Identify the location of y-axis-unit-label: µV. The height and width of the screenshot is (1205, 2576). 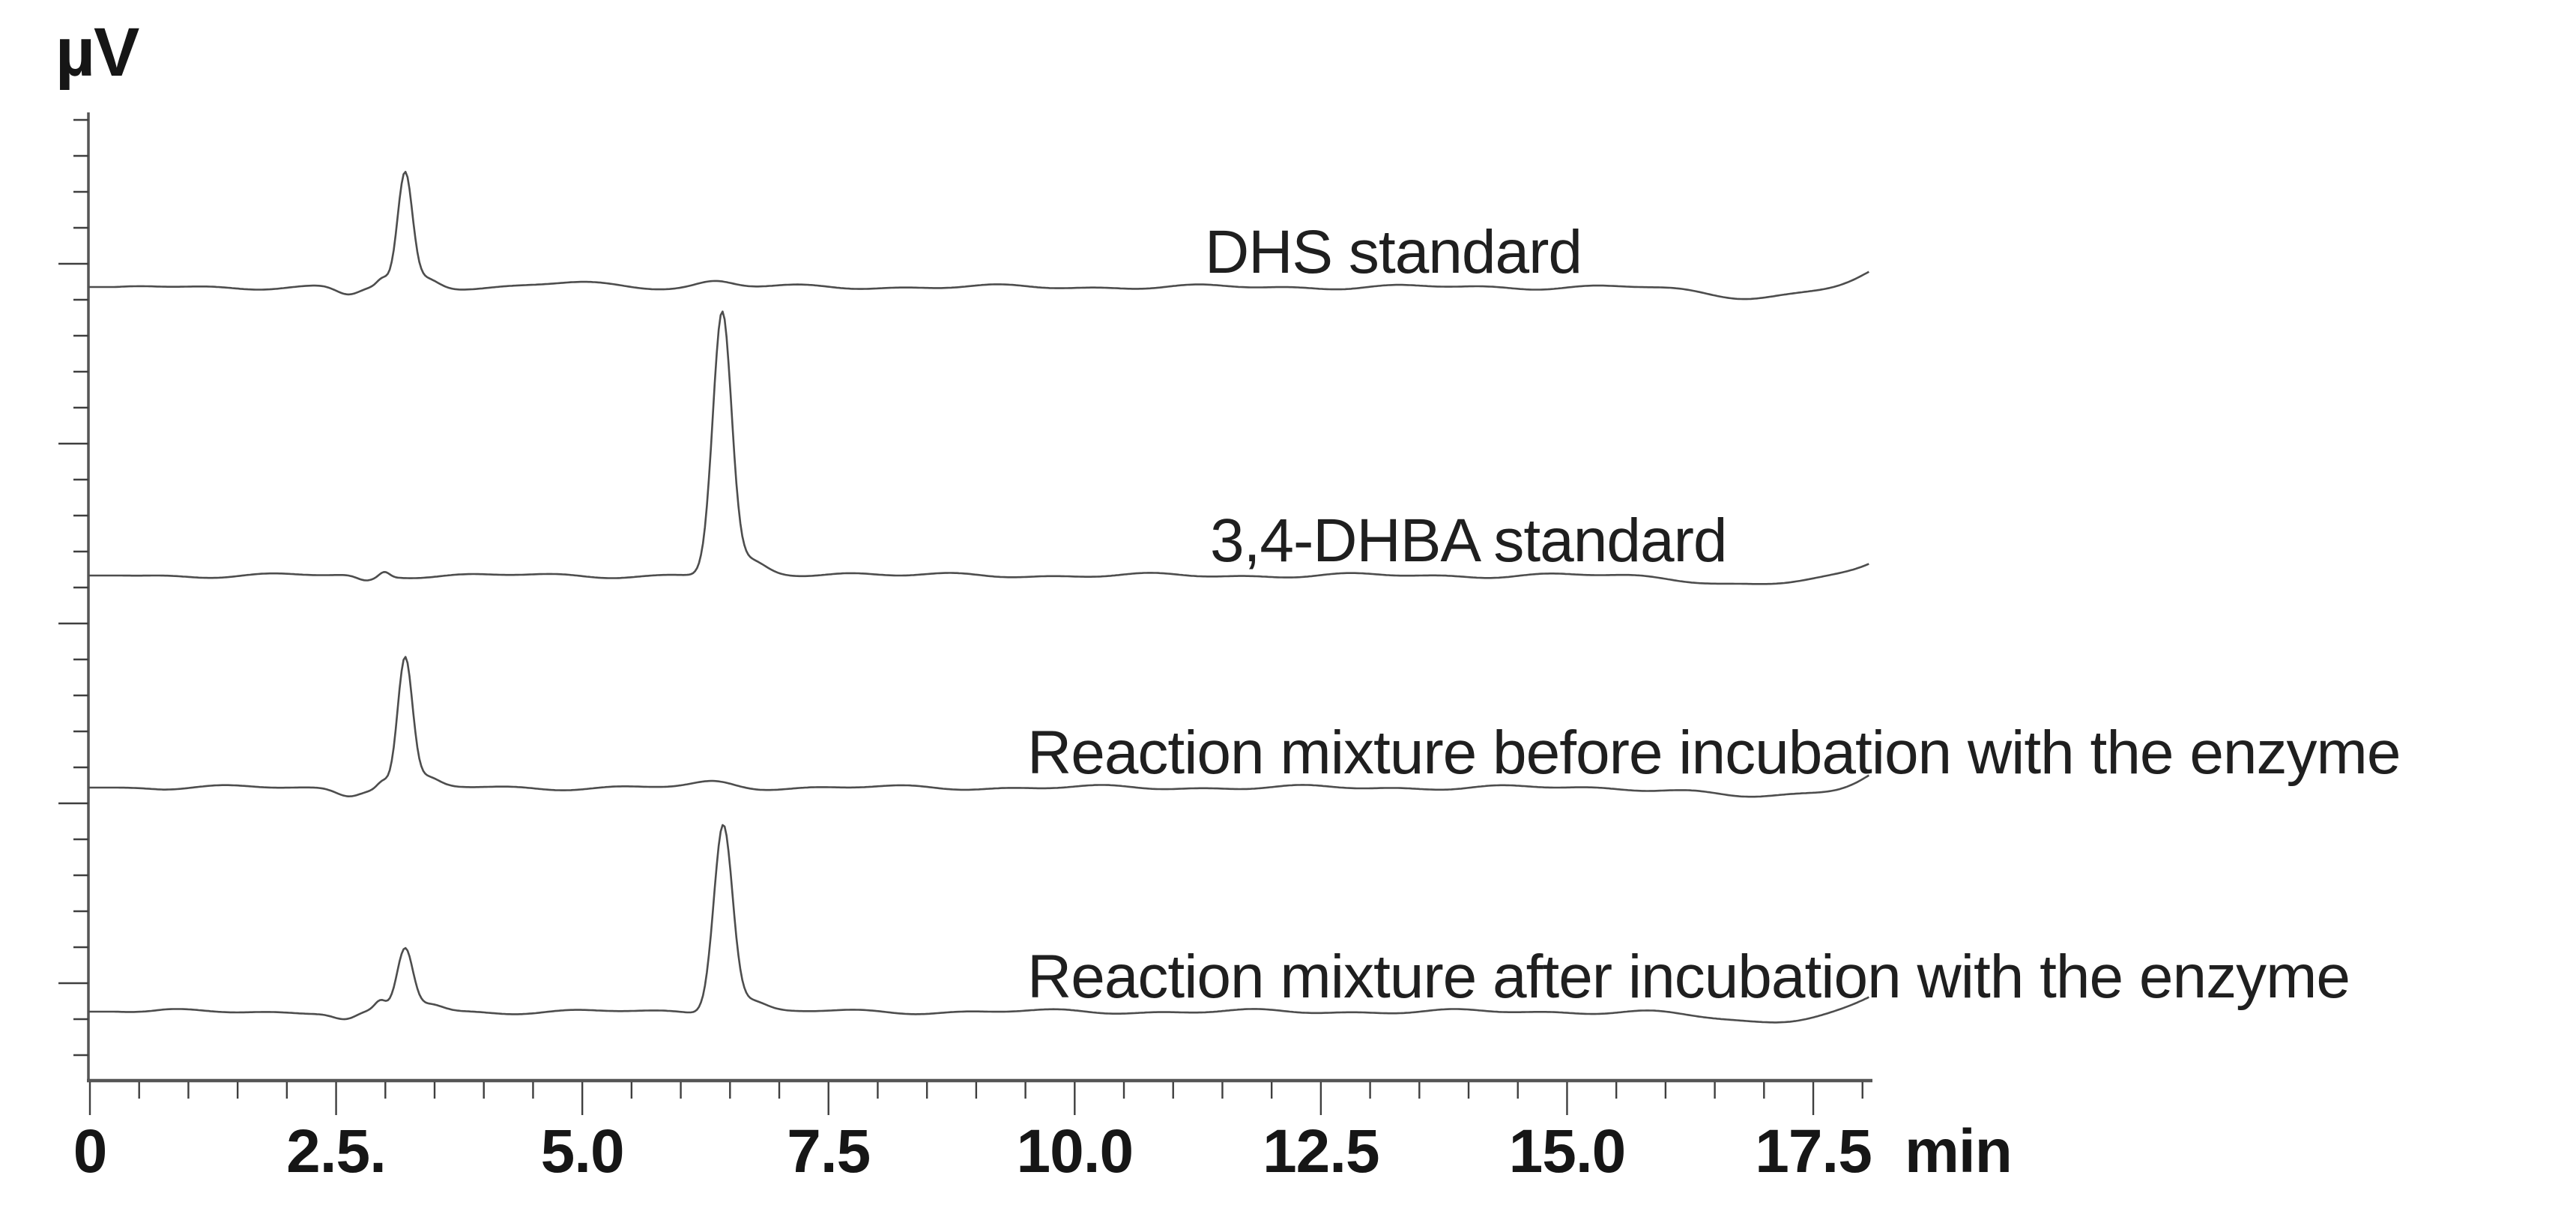
(97, 52).